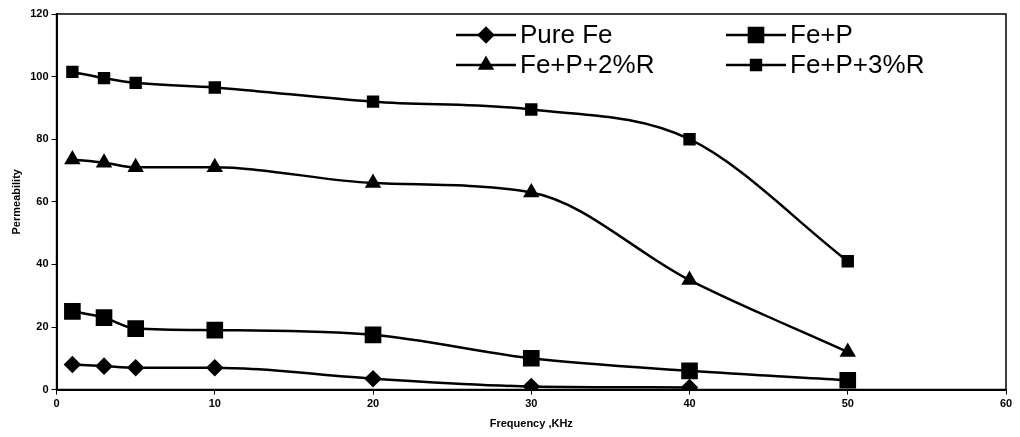 This screenshot has height=437, width=1020. What do you see at coordinates (847, 403) in the screenshot?
I see `x-tick-label: 50` at bounding box center [847, 403].